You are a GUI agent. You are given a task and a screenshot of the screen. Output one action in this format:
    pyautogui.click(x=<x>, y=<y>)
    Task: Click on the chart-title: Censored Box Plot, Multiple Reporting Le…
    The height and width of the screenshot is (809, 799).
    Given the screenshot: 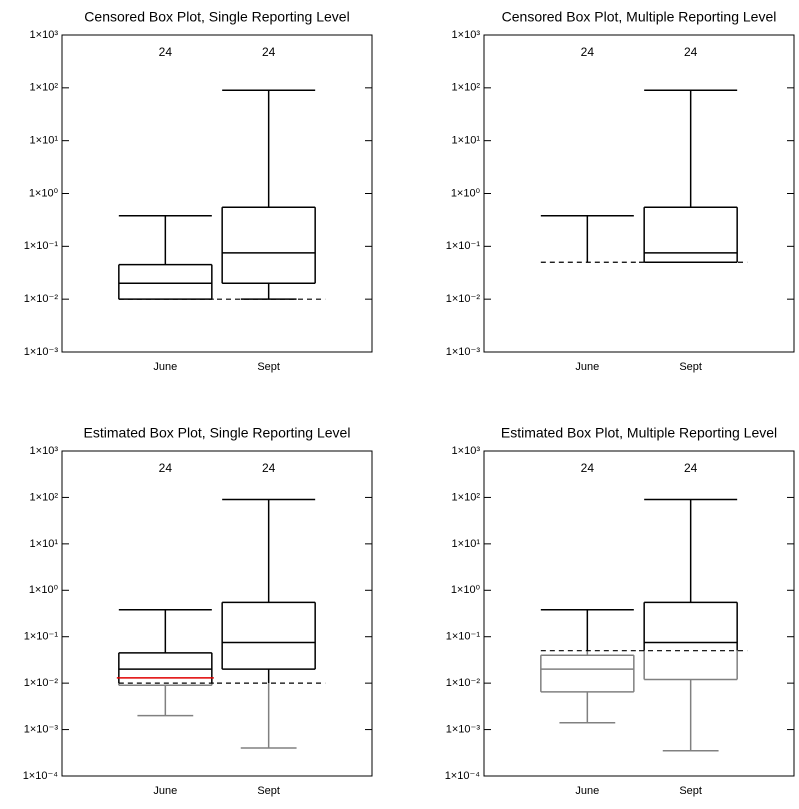 What is the action you would take?
    pyautogui.click(x=639, y=17)
    